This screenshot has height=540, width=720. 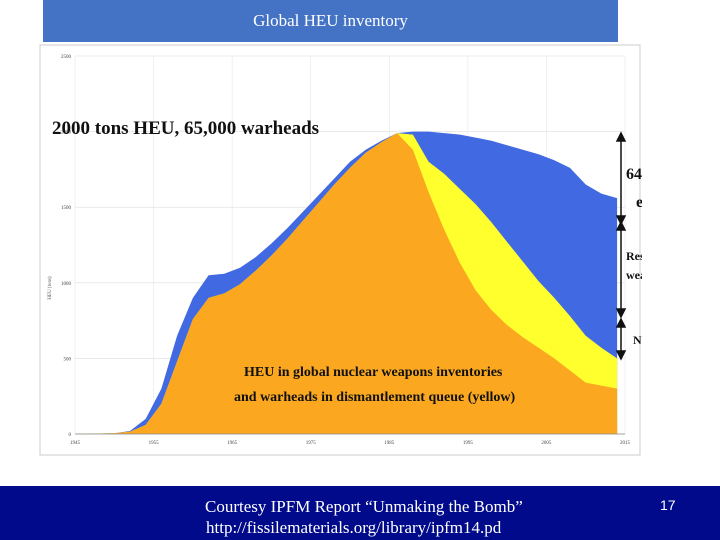 I want to click on y-tick-label: 500, so click(x=68, y=359).